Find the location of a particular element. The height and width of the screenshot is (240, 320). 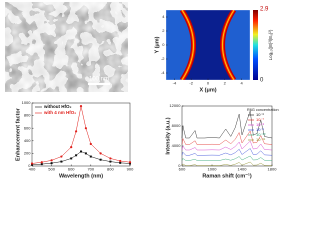

plot-frame is located at coordinates (81, 134).